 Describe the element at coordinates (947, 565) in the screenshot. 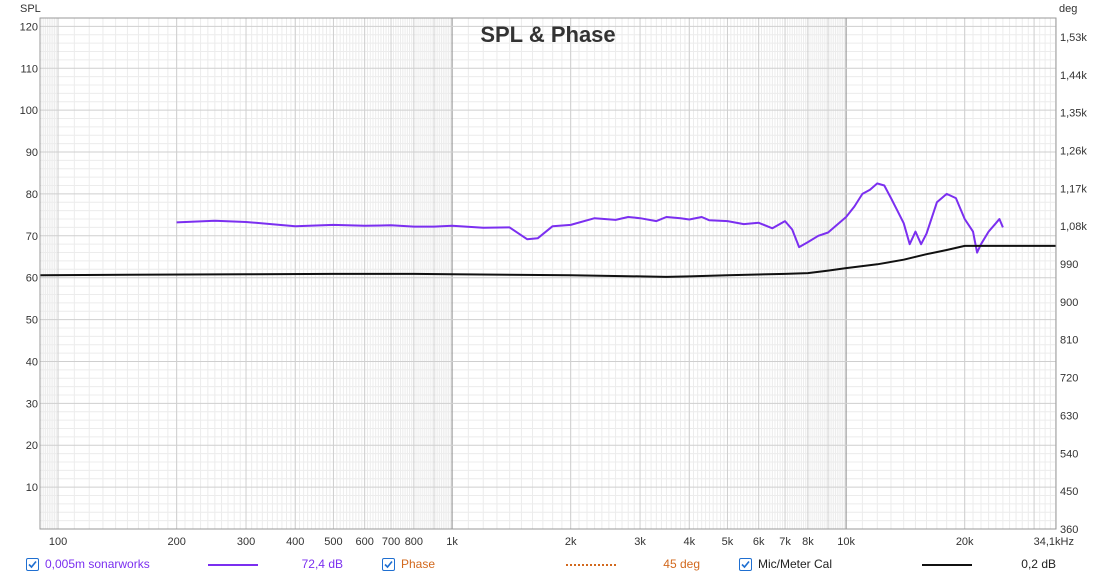

I see `legend-swatch-mic-cal` at that location.